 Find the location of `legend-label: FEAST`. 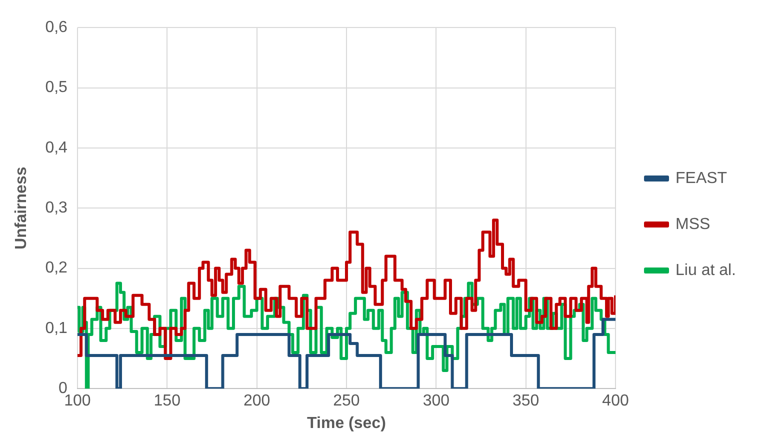

legend-label: FEAST is located at coordinates (702, 178).